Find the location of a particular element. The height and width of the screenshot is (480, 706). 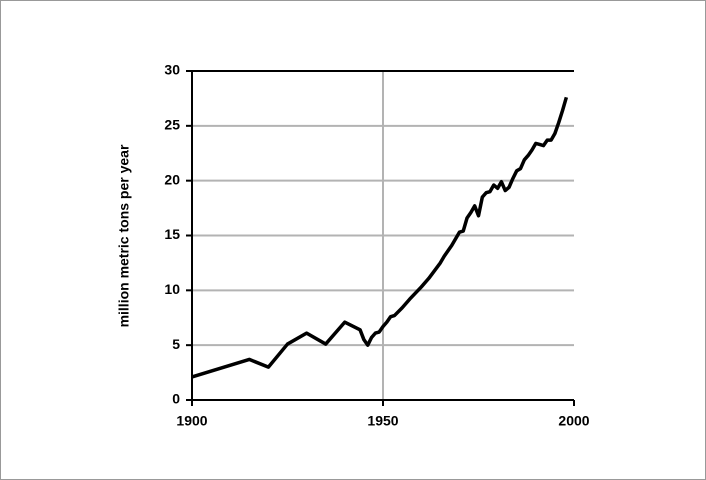

x-tick-label: 1900 is located at coordinates (191, 421).